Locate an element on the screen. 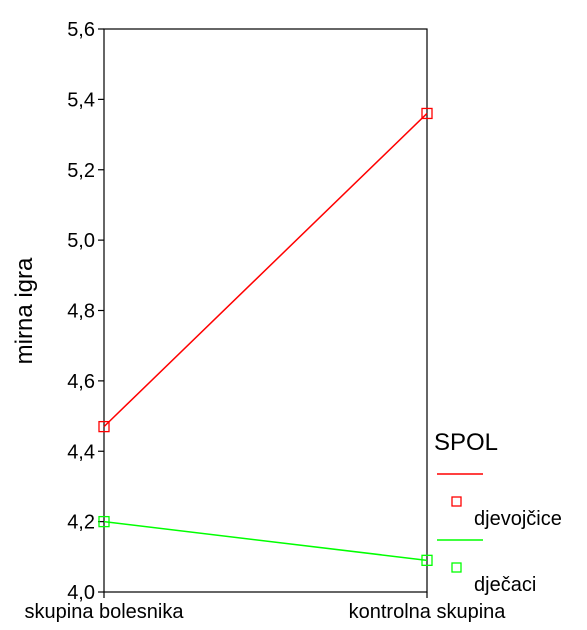 This screenshot has width=587, height=630. y-tick-label: 5,6 is located at coordinates (81, 30).